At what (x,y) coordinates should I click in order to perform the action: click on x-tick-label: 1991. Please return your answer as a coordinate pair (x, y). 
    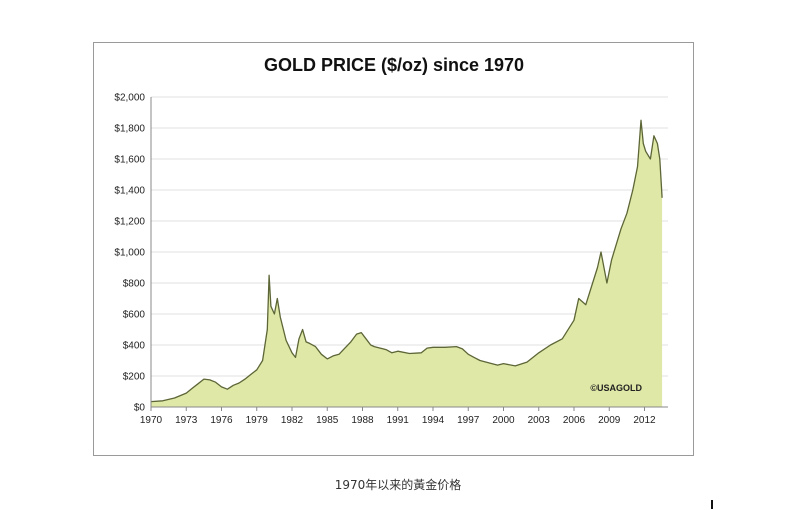
    Looking at the image, I should click on (398, 420).